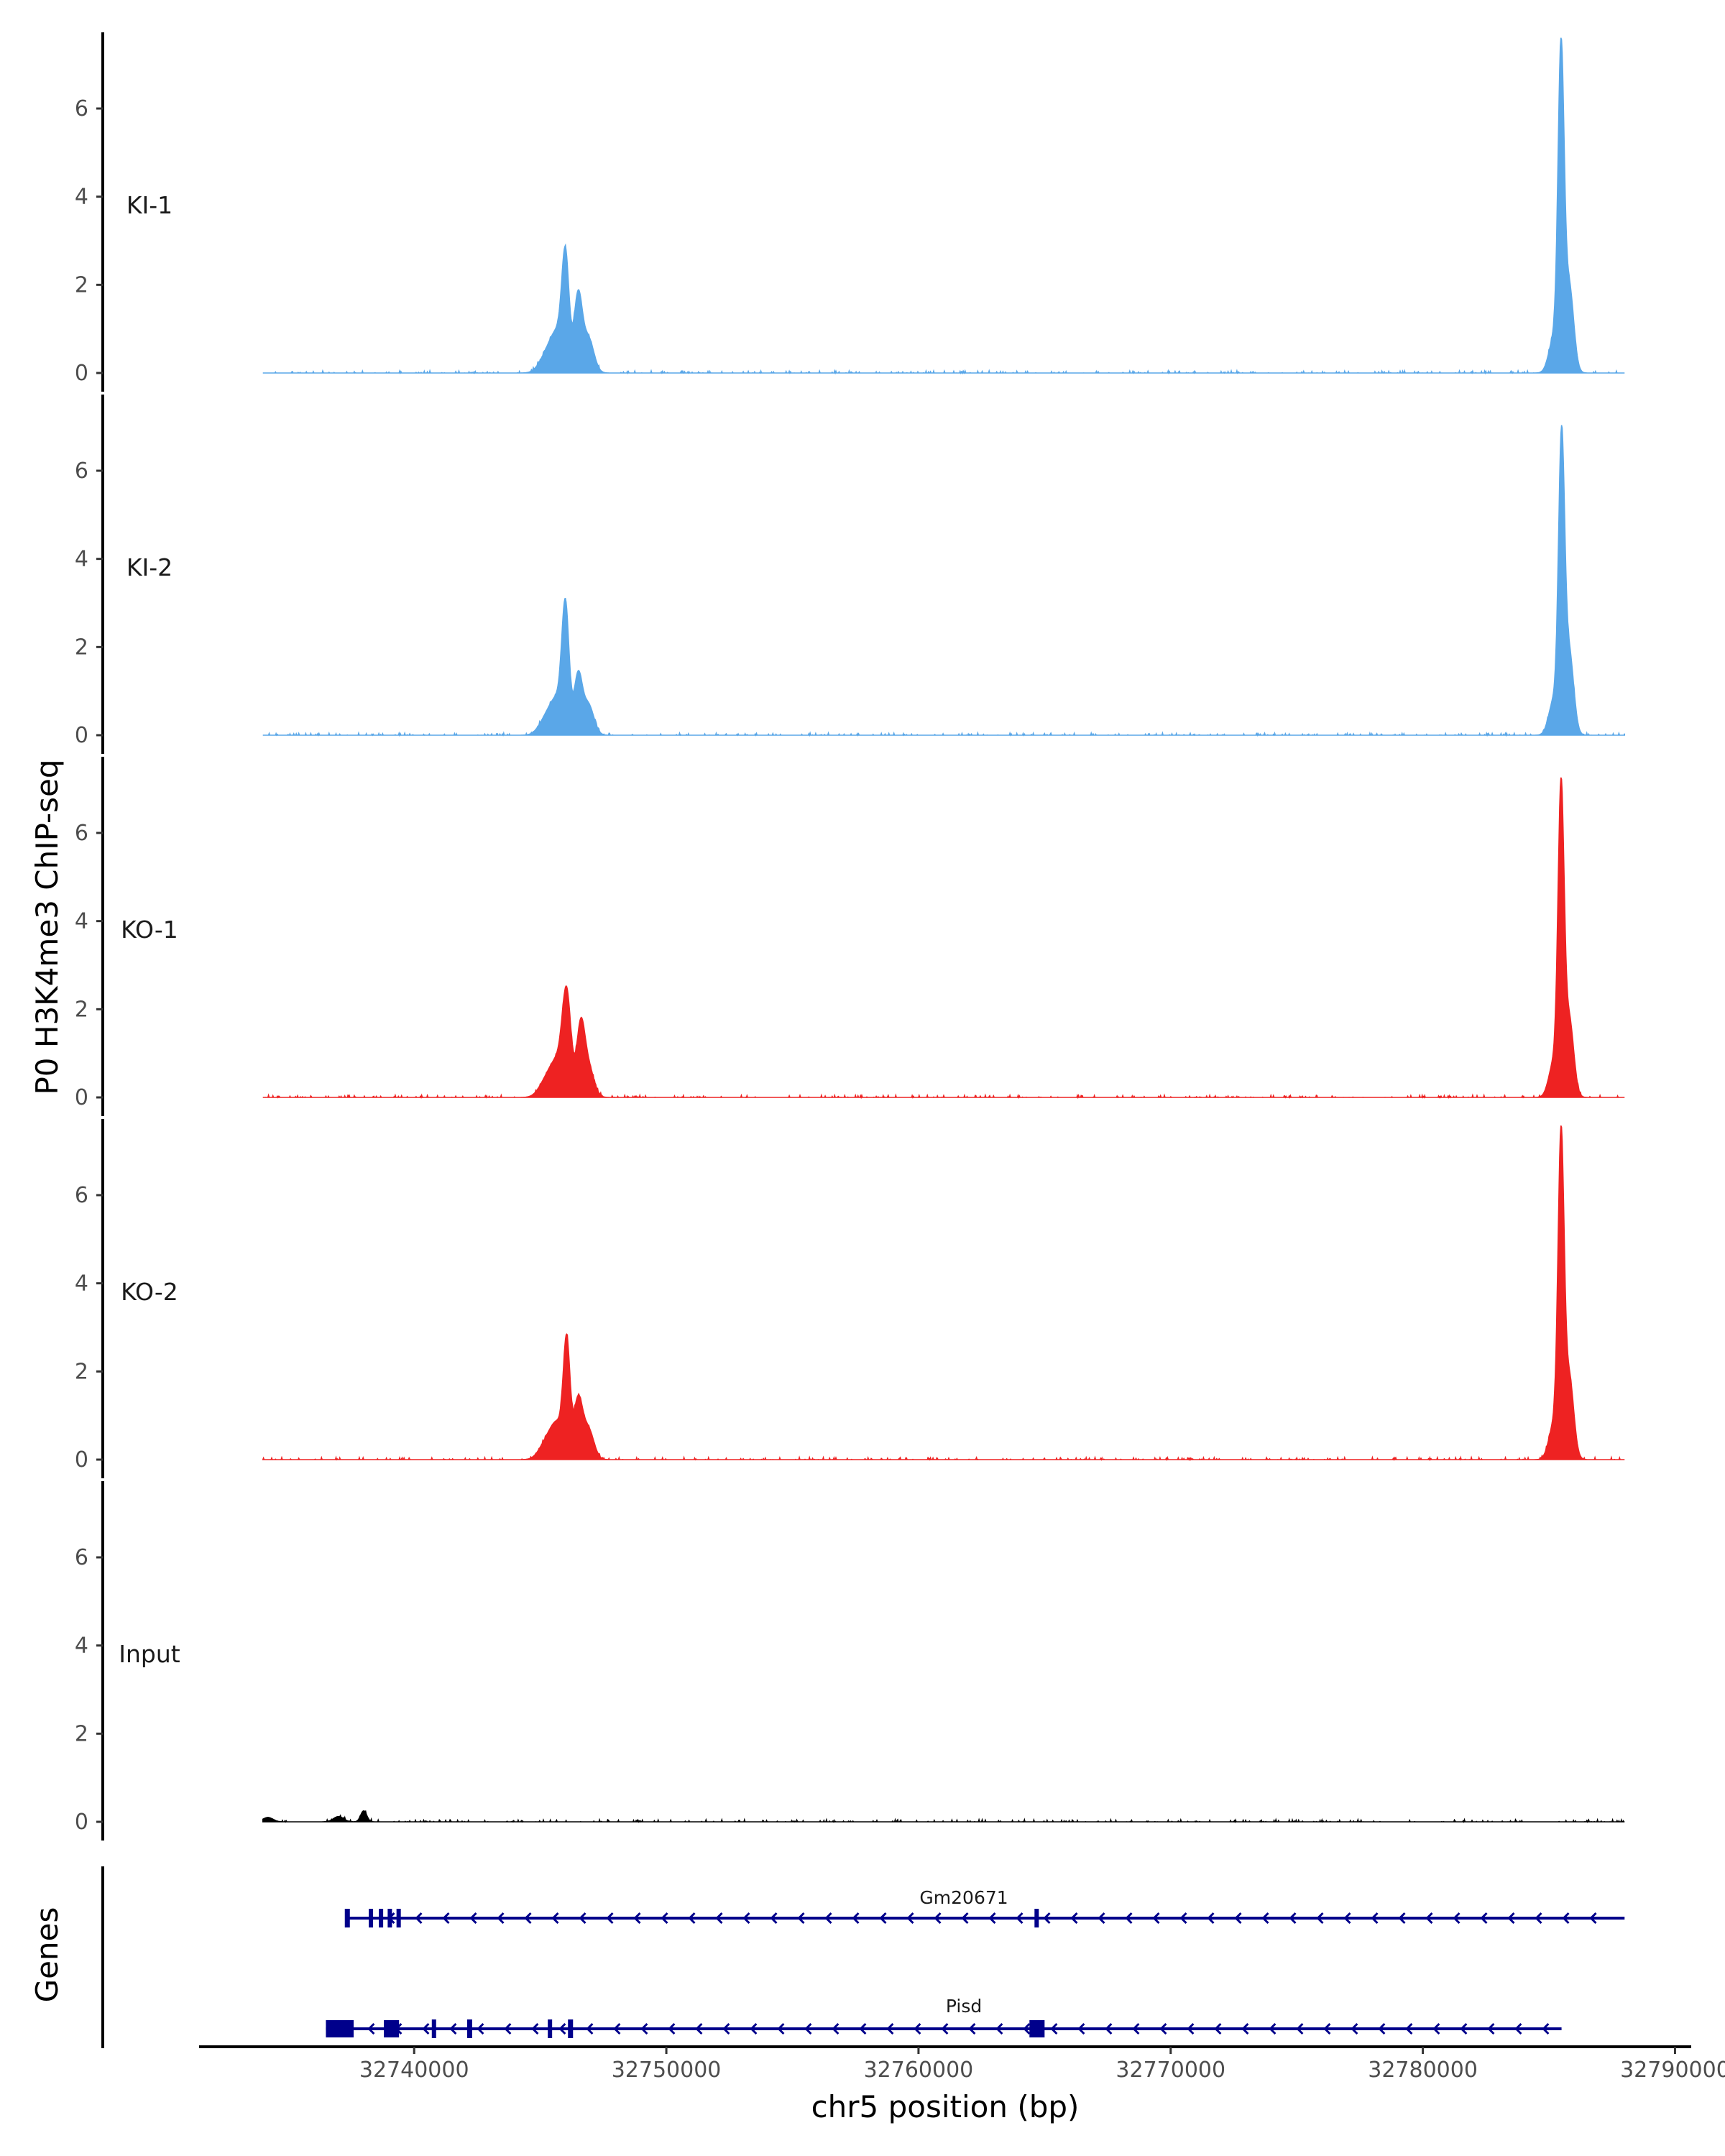 This screenshot has width=1725, height=2156. Describe the element at coordinates (149, 930) in the screenshot. I see `track-label: KO-1` at that location.